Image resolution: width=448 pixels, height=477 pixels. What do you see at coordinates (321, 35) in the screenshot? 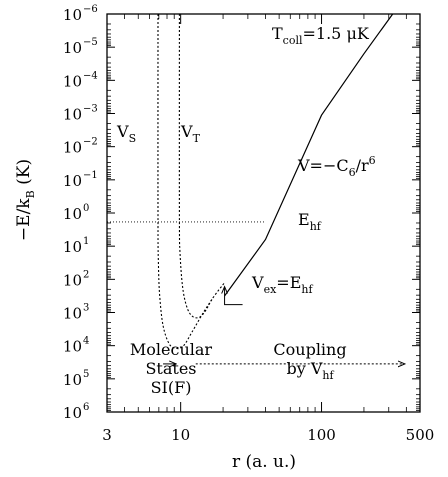
I see `tcoll-label: Tcoll=1.5 μK` at bounding box center [321, 35].